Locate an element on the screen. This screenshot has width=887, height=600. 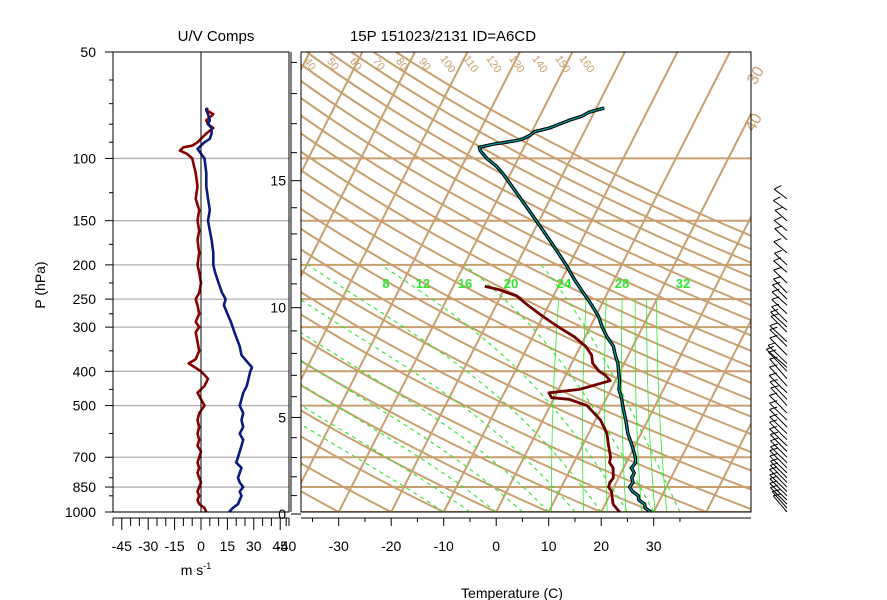
uv-x-tick-label: 30 is located at coordinates (254, 546).